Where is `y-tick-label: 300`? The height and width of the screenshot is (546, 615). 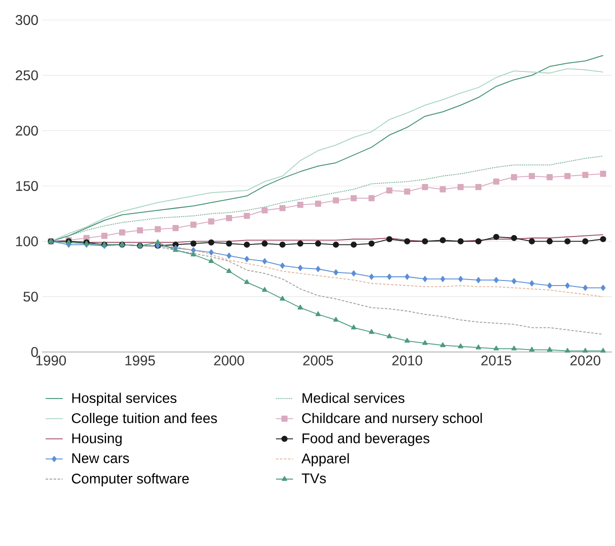 y-tick-label: 300 is located at coordinates (27, 20).